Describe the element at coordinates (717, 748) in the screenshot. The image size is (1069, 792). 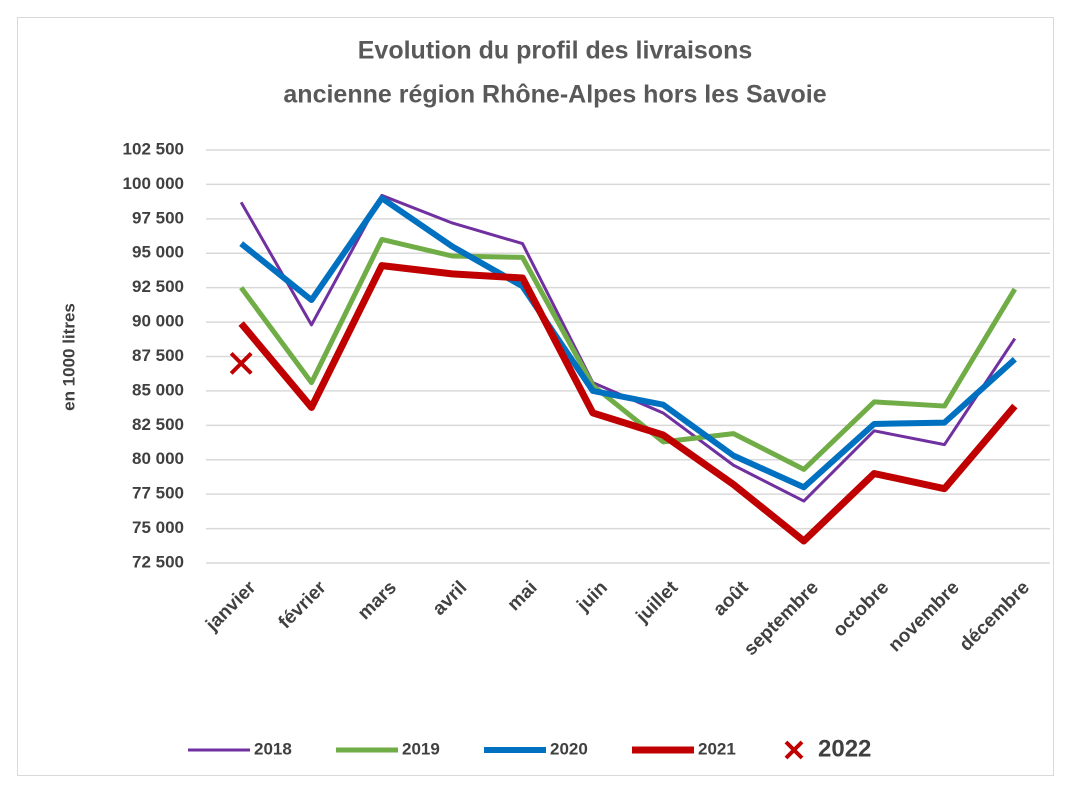
I see `legend-label: 2021` at that location.